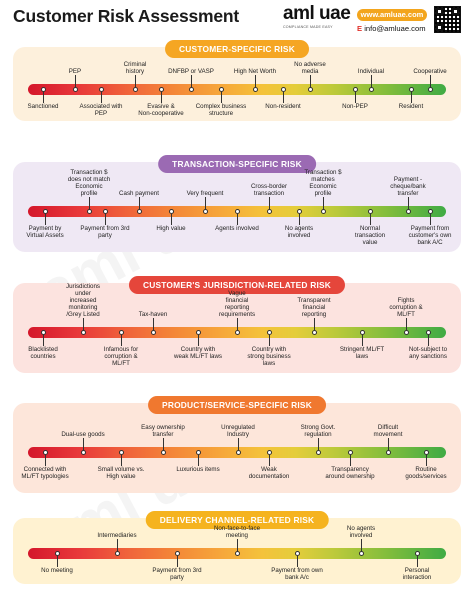 The height and width of the screenshot is (601, 474). Describe the element at coordinates (428, 353) in the screenshot. I see `risk-factor-label: Not-subject to any sanctions` at that location.